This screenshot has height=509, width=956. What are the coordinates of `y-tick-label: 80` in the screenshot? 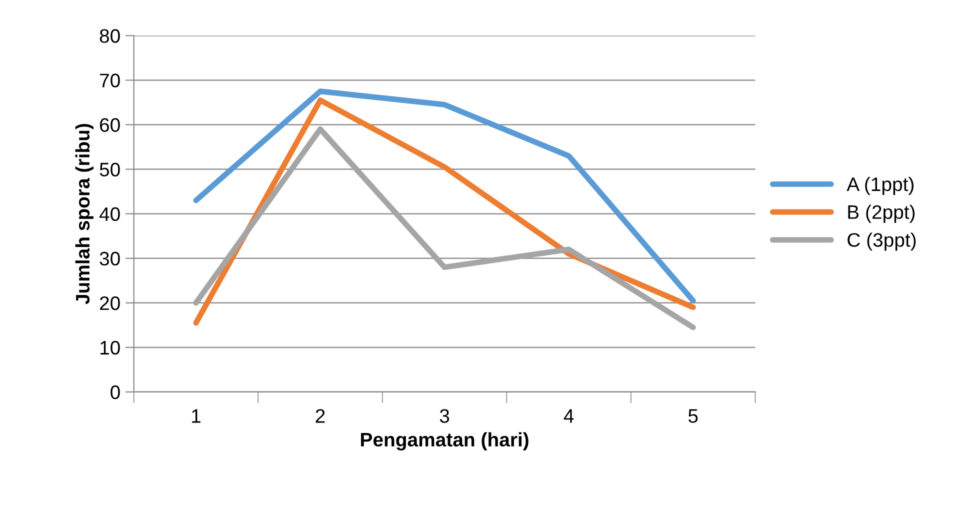 It's located at (110, 36).